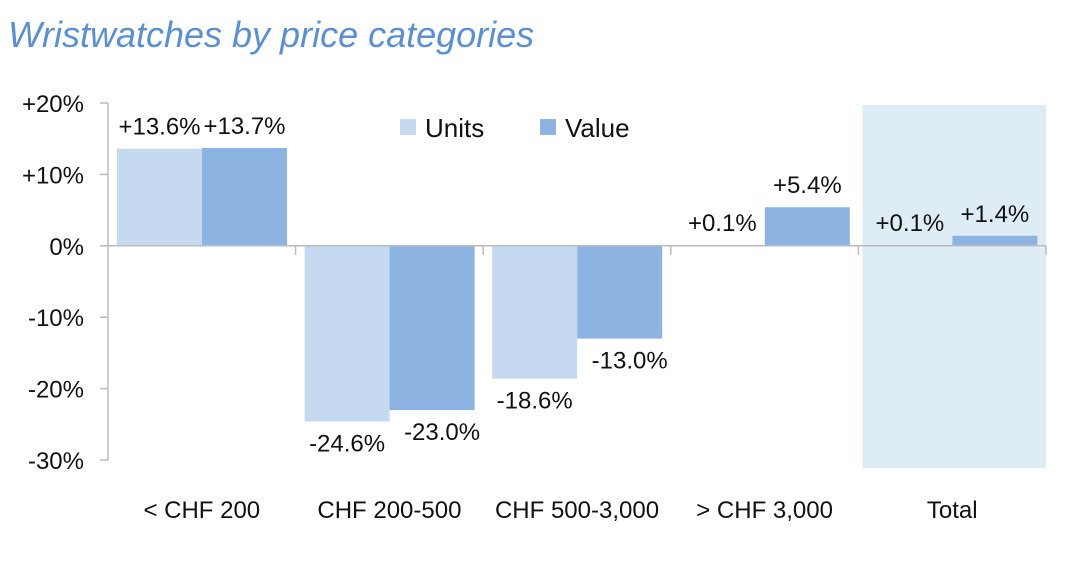 The height and width of the screenshot is (566, 1074). Describe the element at coordinates (159, 127) in the screenshot. I see `data-label: +13.6%` at that location.